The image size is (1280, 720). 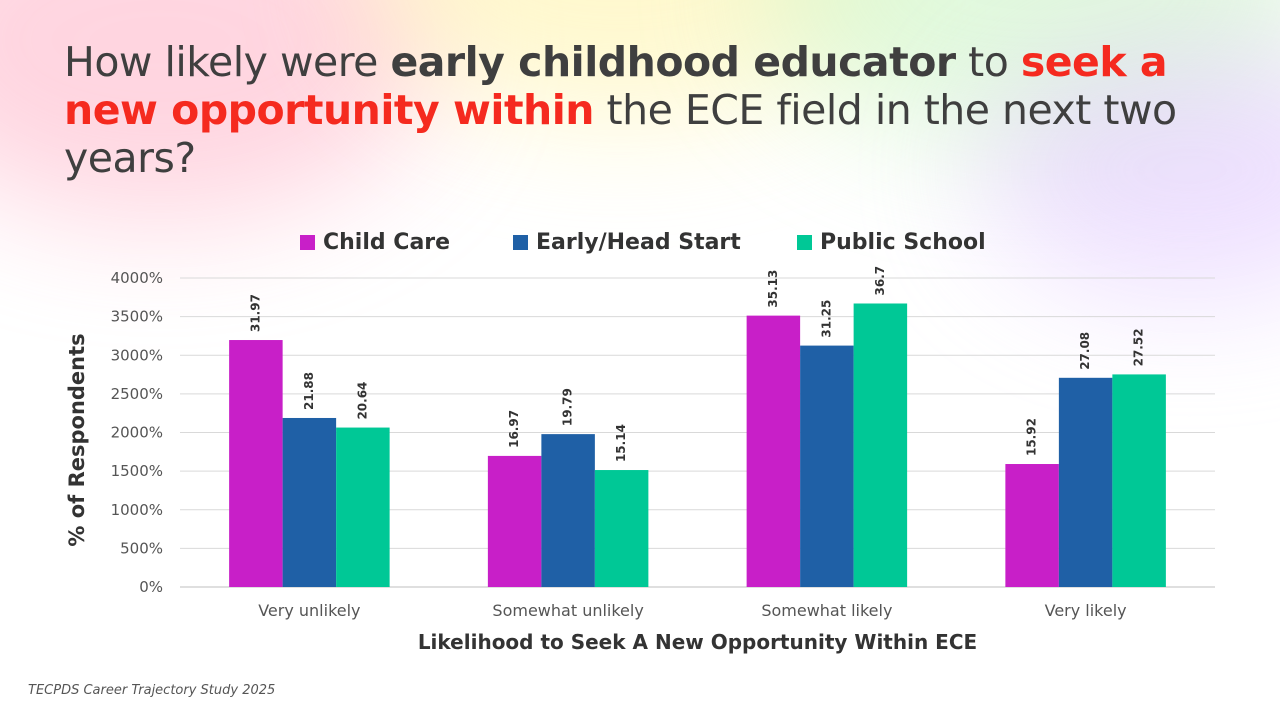 What do you see at coordinates (567, 610) in the screenshot?
I see `x-category-label: Somewhat unlikely` at bounding box center [567, 610].